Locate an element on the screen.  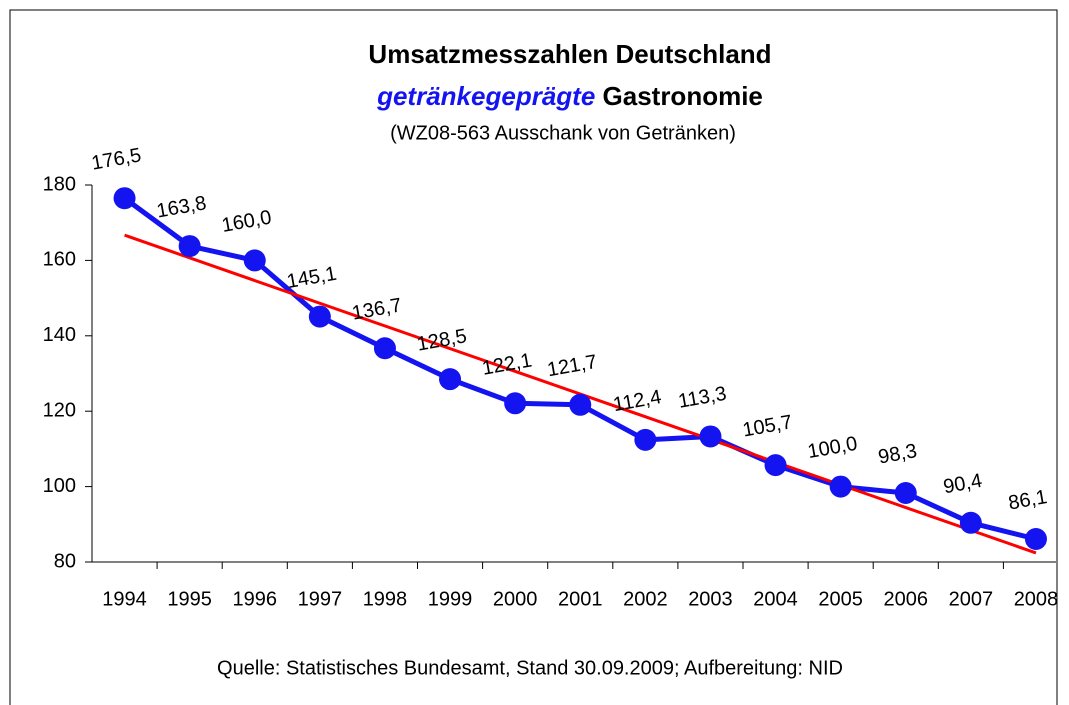
x-tick-label: 1996 is located at coordinates (255, 599).